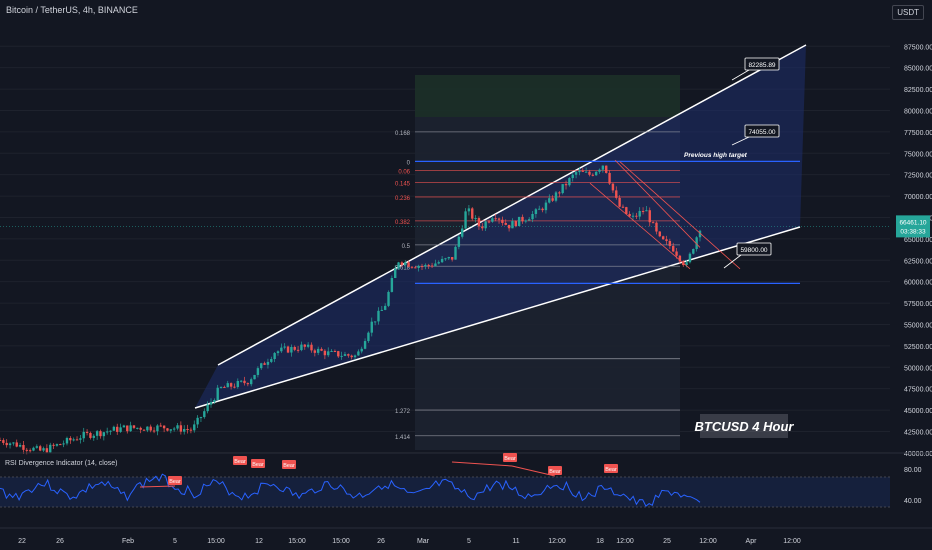  I want to click on currency-button: USDT, so click(908, 12).